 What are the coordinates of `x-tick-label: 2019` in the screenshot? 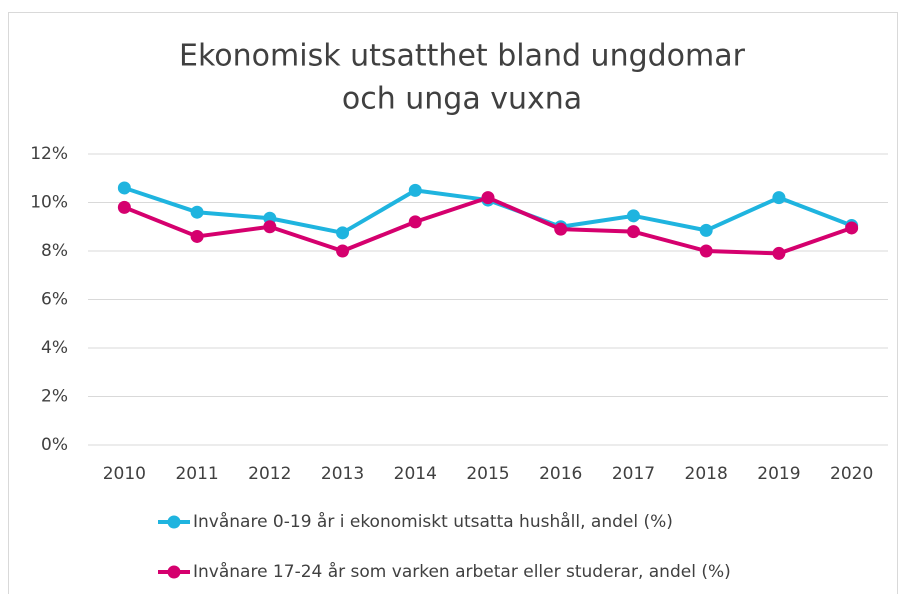 It's located at (778, 474).